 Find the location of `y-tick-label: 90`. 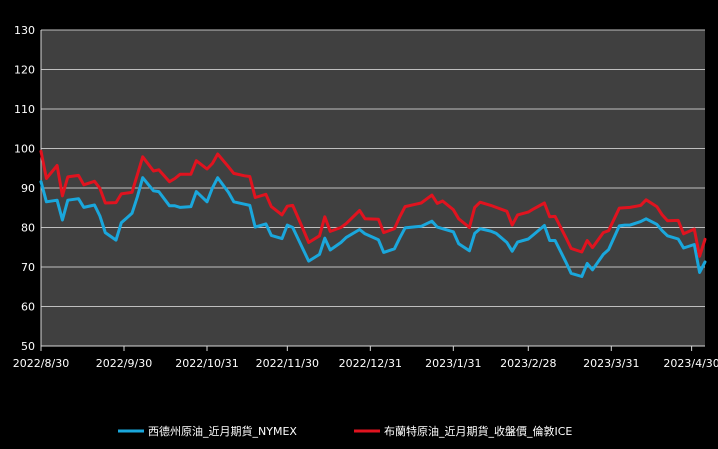

y-tick-label: 90 is located at coordinates (28, 188).